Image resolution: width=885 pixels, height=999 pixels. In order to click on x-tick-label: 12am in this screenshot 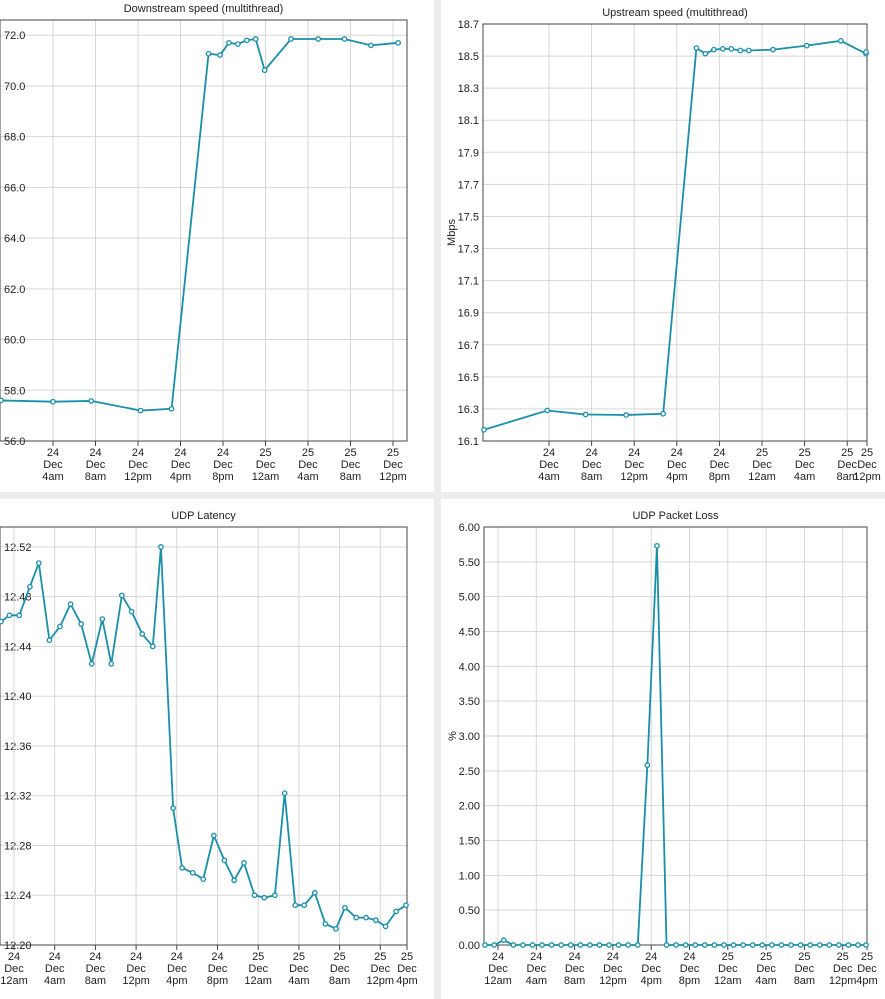, I will do `click(762, 477)`.